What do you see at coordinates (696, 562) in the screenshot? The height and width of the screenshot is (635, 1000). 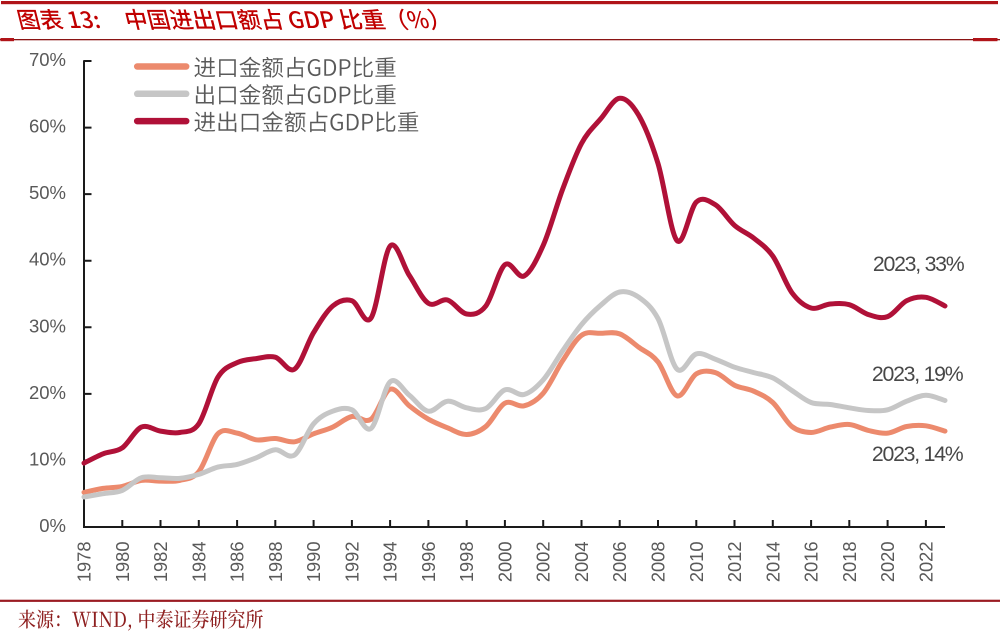 I see `svg-text: 2010` at bounding box center [696, 562].